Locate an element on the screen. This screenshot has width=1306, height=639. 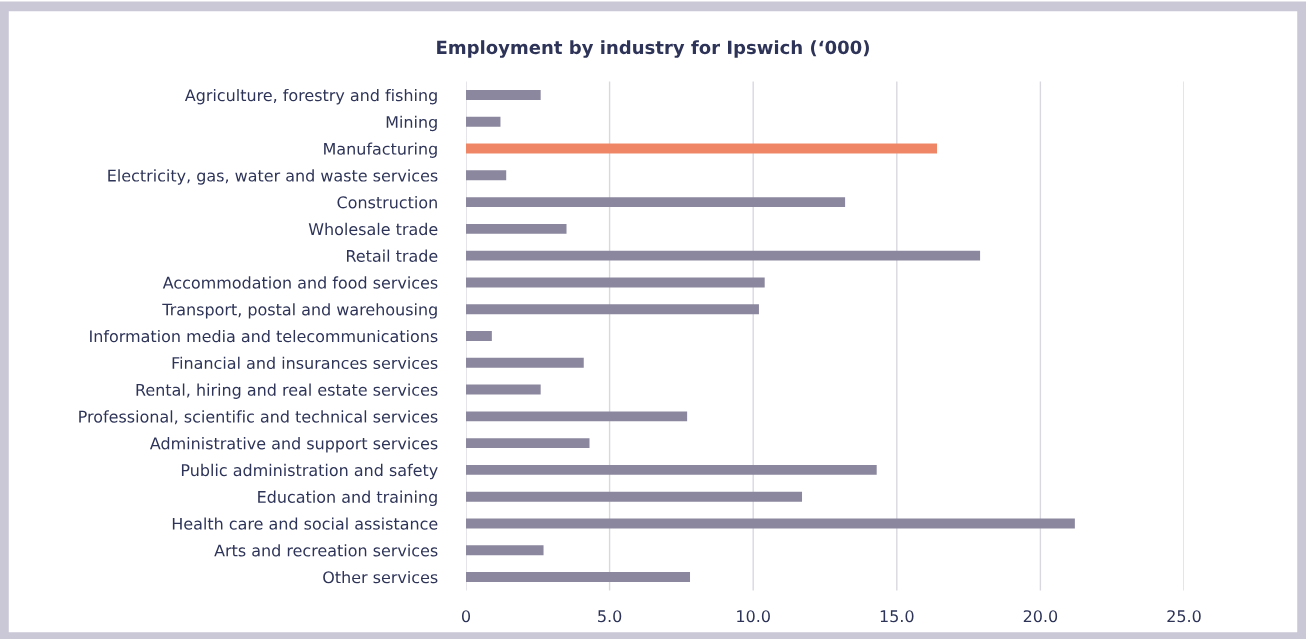
y-tick-label: Administrative and support services is located at coordinates (293, 445).